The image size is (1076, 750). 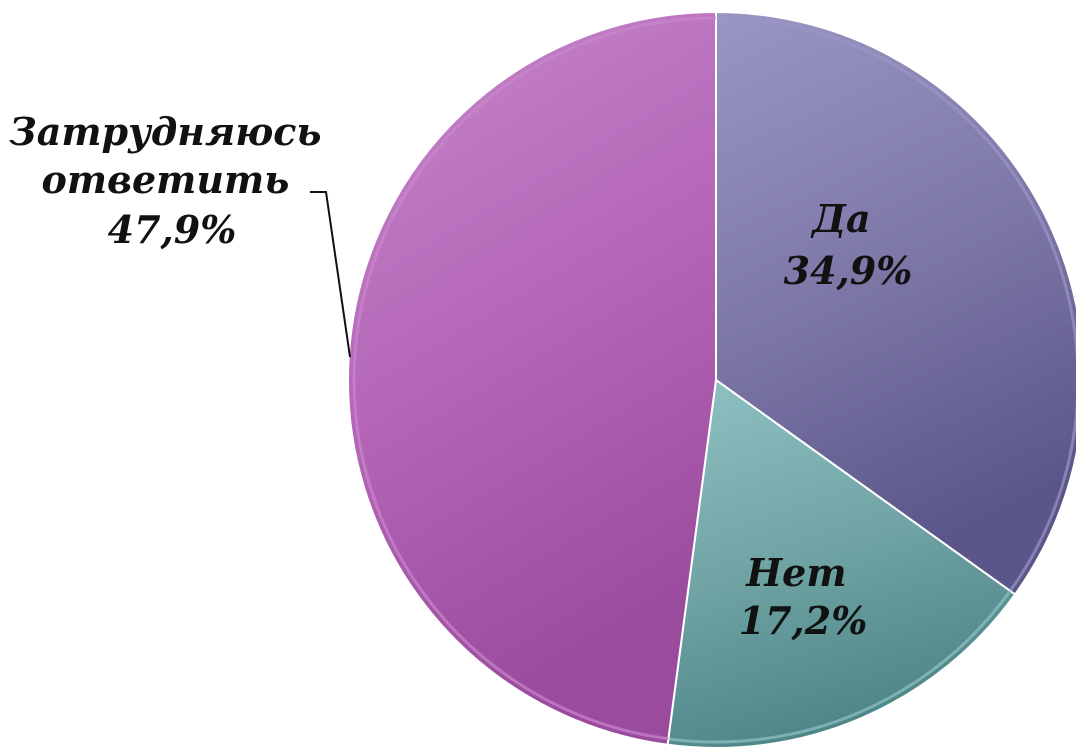 What do you see at coordinates (848, 270) in the screenshot?
I see `slice-value-da: 34,9%` at bounding box center [848, 270].